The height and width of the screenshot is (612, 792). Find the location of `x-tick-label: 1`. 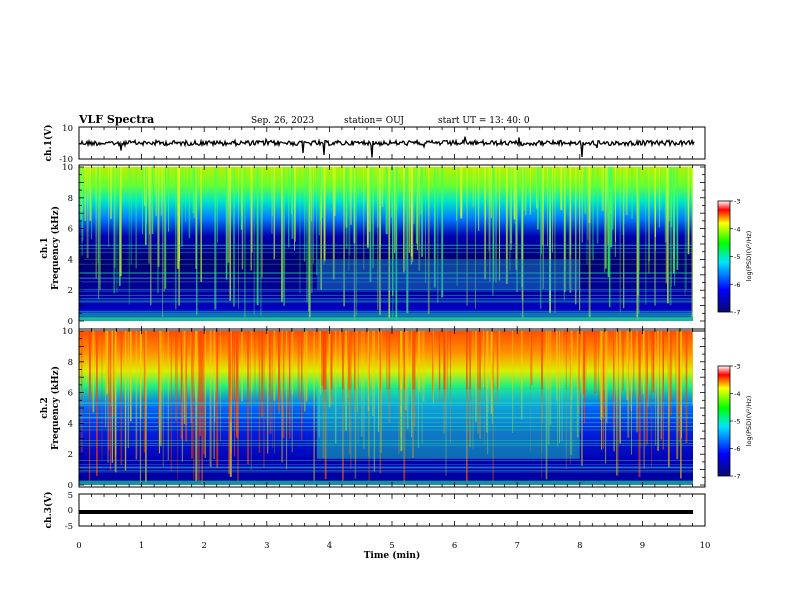

x-tick-label: 1 is located at coordinates (141, 546).